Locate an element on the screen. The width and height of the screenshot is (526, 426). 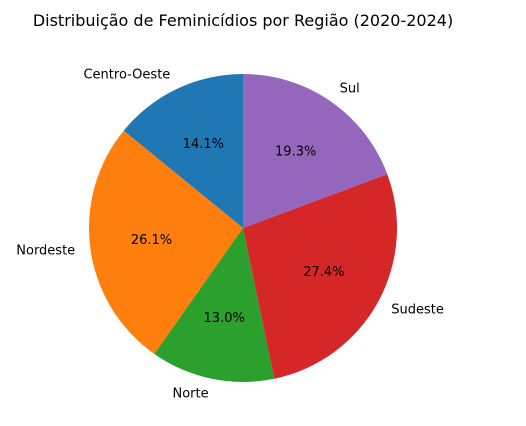
slice-label-centro-oeste: Centro-Oeste is located at coordinates (126, 75).